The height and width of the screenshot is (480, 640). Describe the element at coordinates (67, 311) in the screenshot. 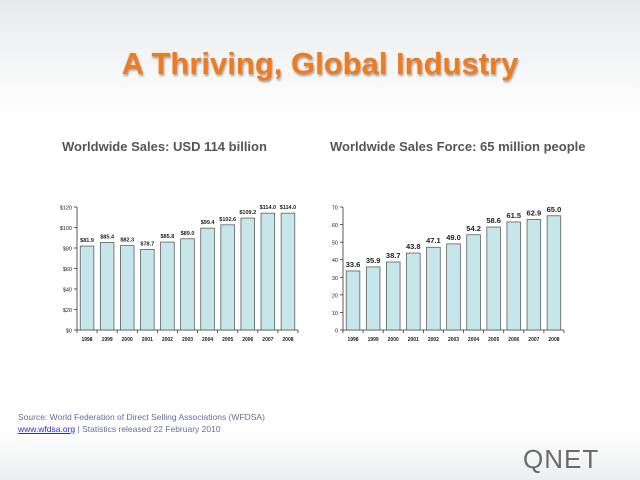

I see `y-tick-label: $20` at that location.